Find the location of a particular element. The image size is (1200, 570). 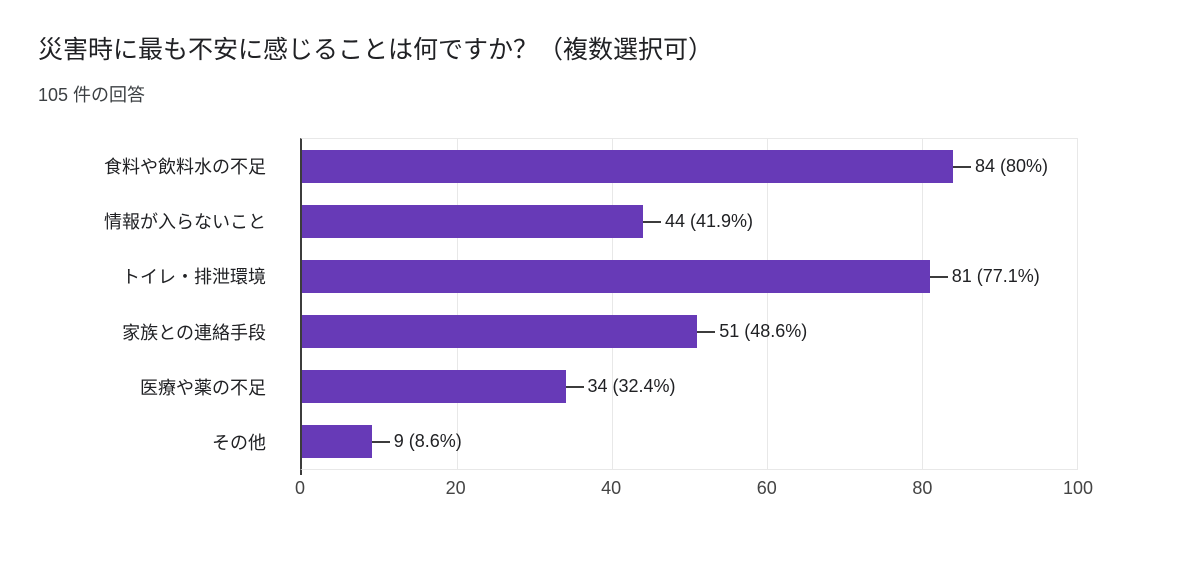

bar-row: 81 (77.1%) is located at coordinates (689, 276).